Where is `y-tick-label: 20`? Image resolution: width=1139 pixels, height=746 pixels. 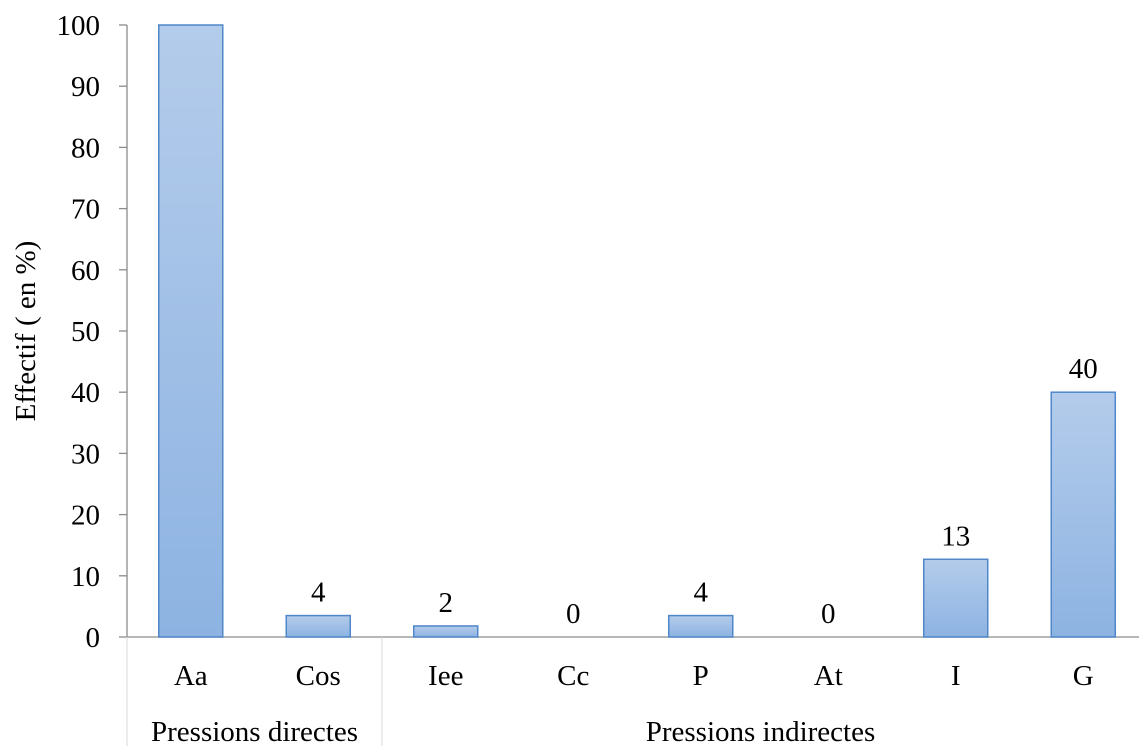 y-tick-label: 20 is located at coordinates (85, 516).